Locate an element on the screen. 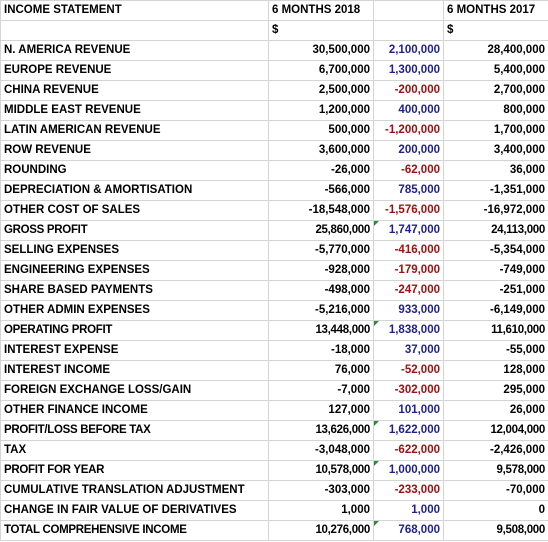  value-2017-cell: 11,610,000 is located at coordinates (495, 330).